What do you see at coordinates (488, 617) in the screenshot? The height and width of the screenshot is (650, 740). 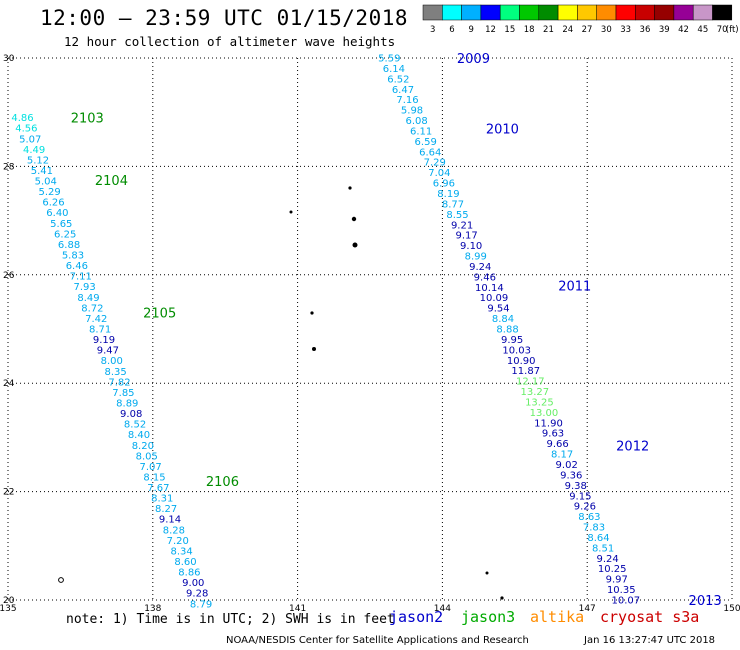 I see `satellite-label-jason3: jason3` at bounding box center [488, 617].